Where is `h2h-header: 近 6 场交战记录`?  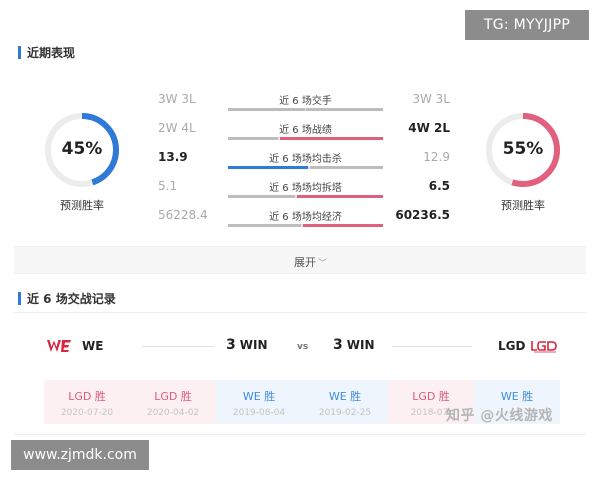
h2h-header: 近 6 场交战记录 is located at coordinates (67, 298).